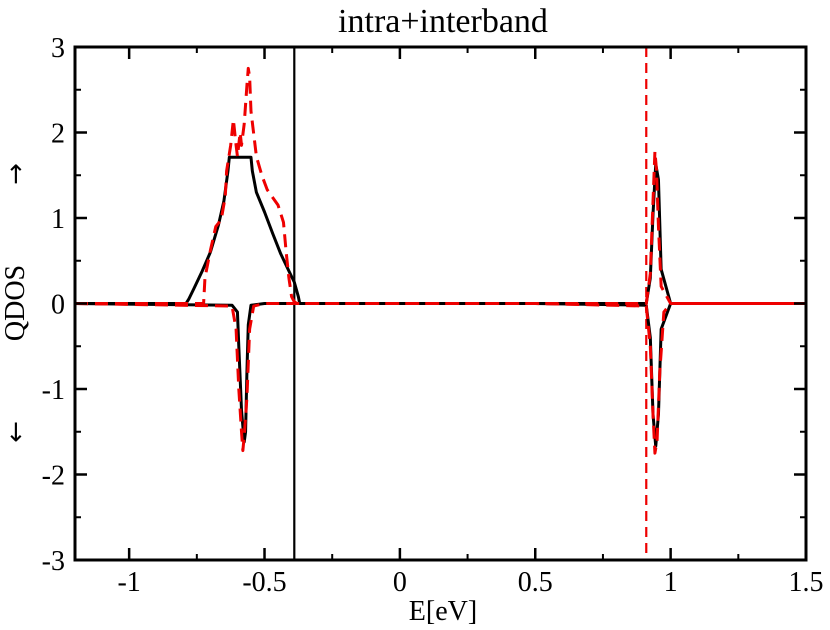  Describe the element at coordinates (53, 476) in the screenshot. I see `y-tick-label: -2` at that location.